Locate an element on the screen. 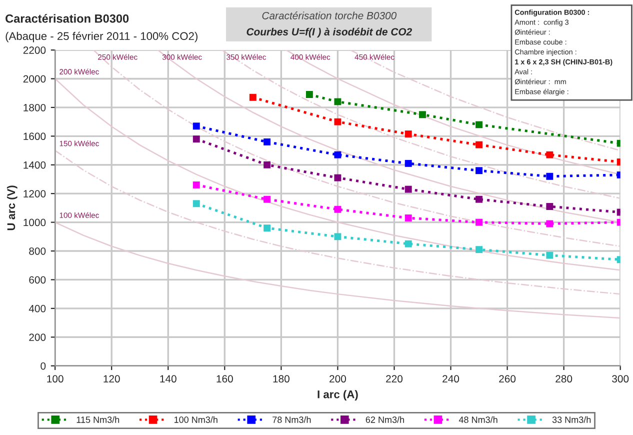 The height and width of the screenshot is (435, 633). x-tick-label: 120 is located at coordinates (112, 379).